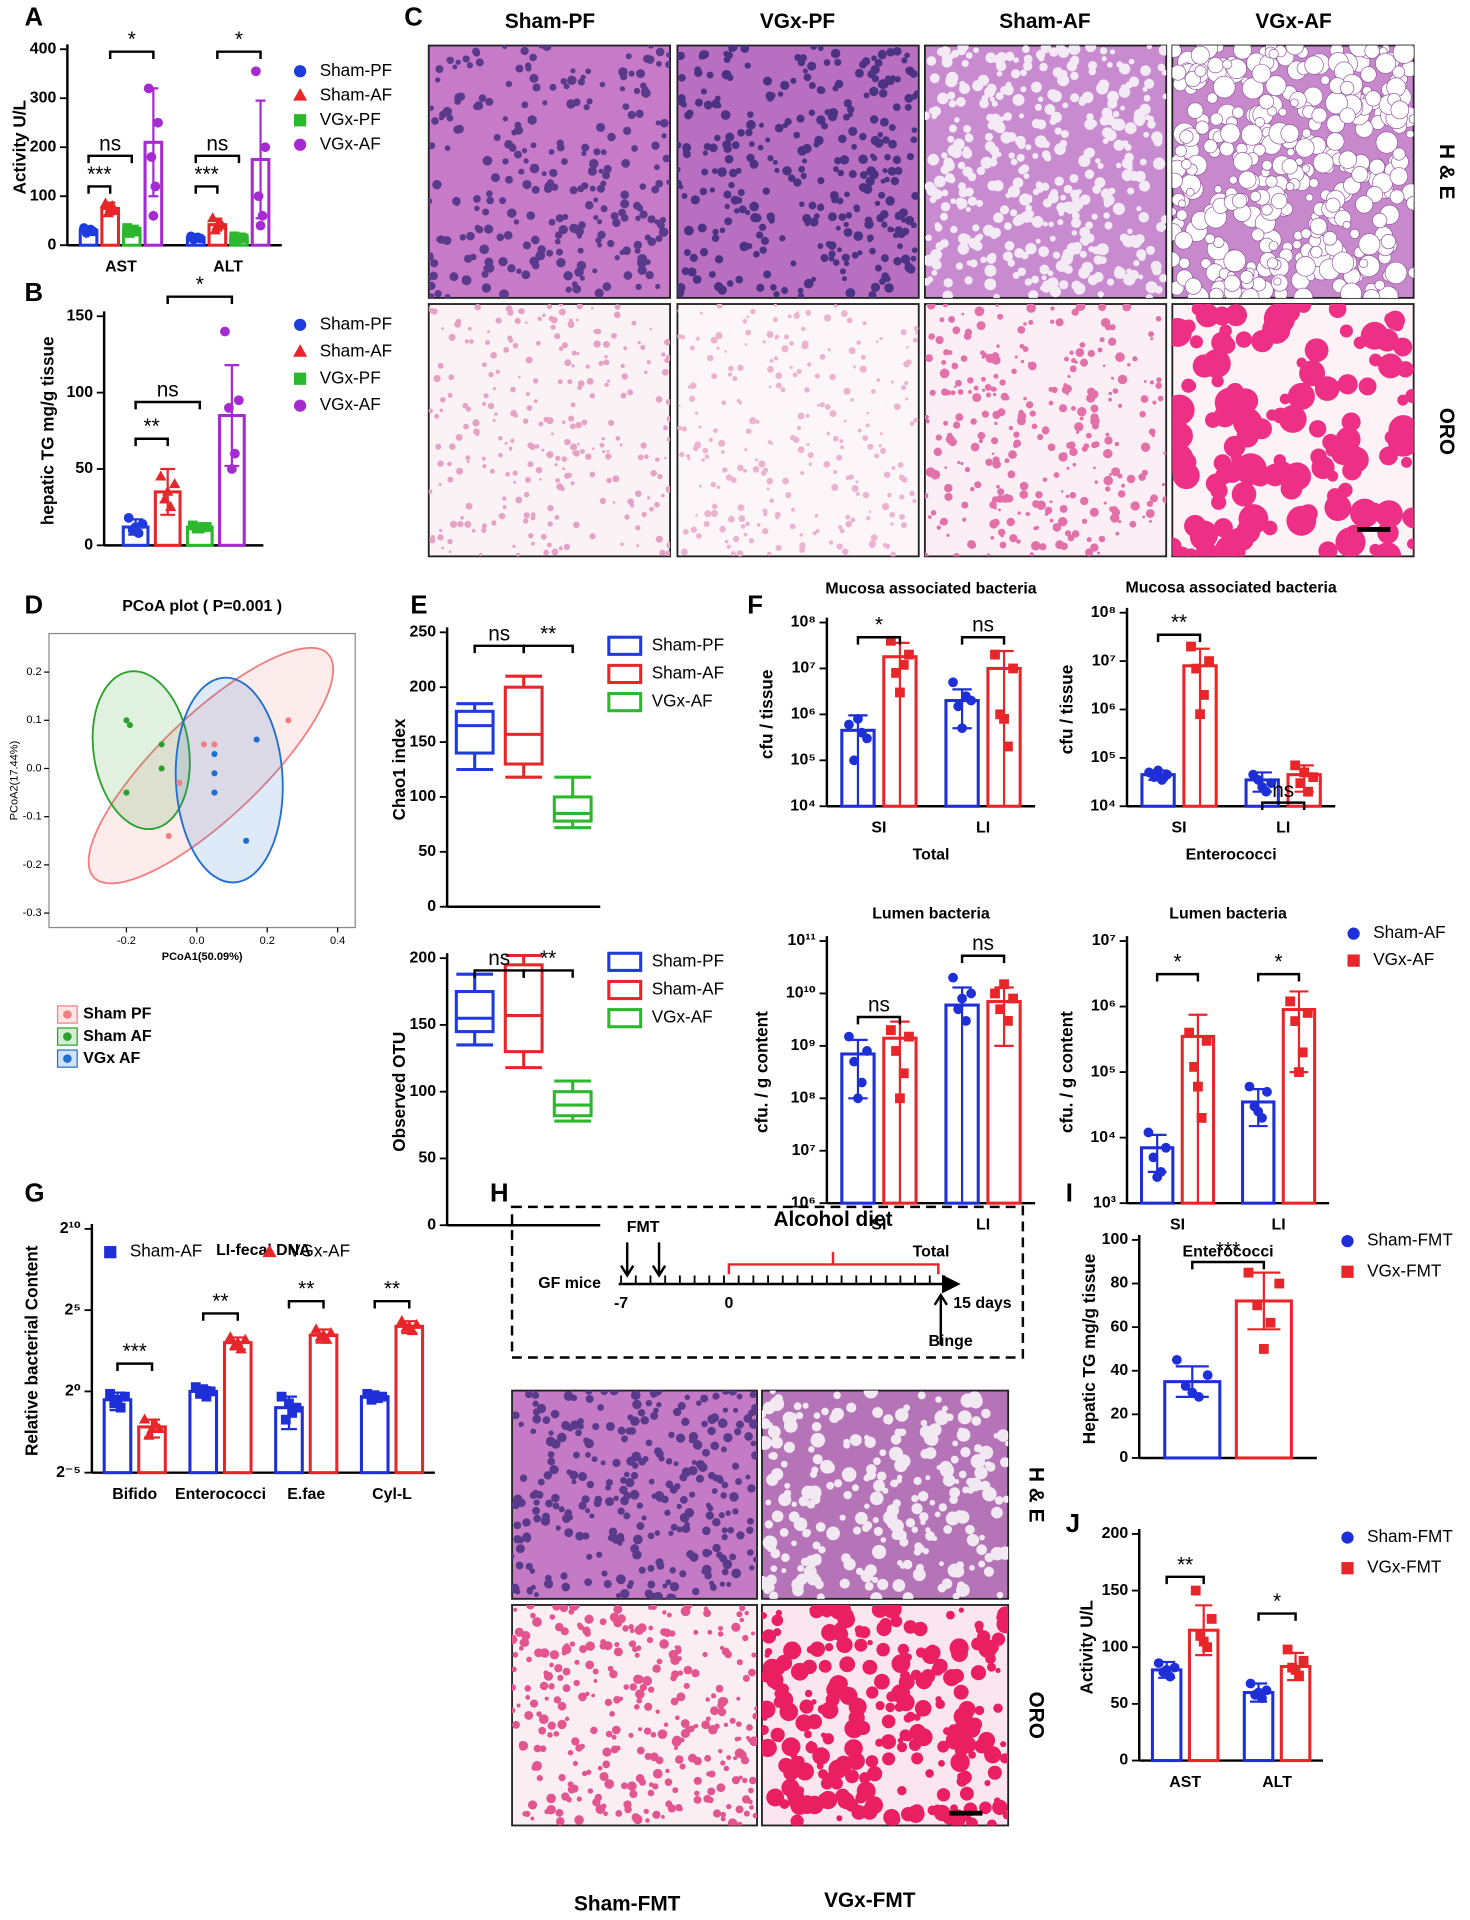  What do you see at coordinates (625, 1018) in the screenshot?
I see `legend-marker` at bounding box center [625, 1018].